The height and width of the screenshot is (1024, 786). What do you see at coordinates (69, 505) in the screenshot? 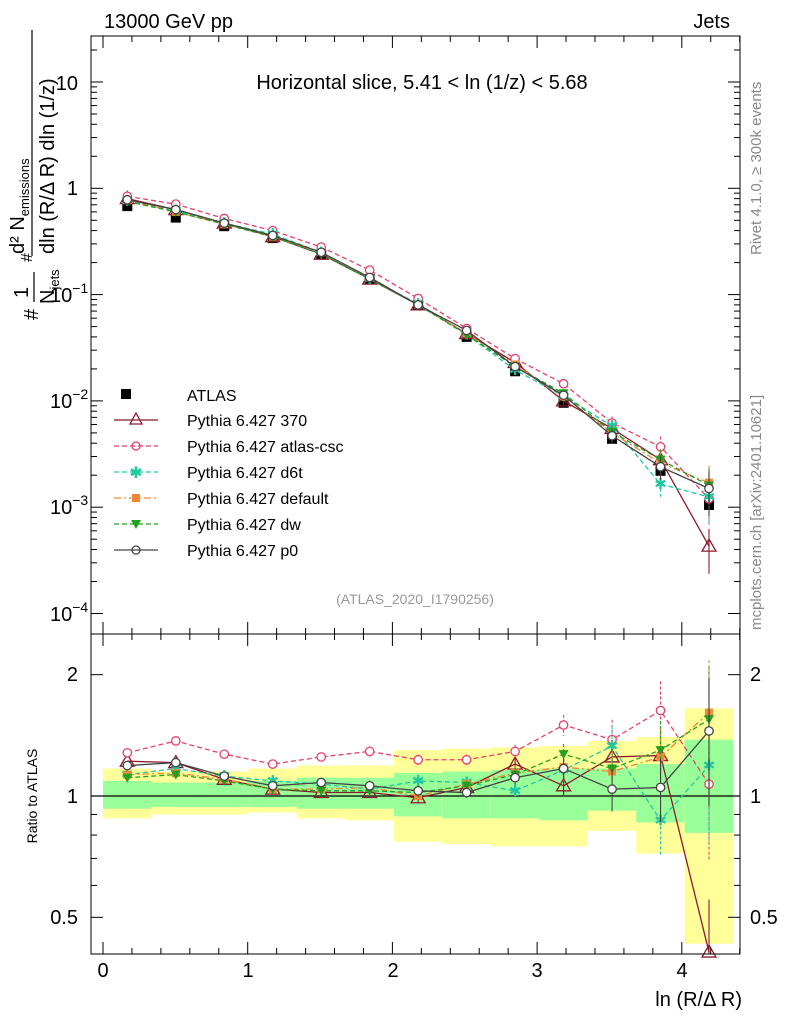
I see `y-tick-label-1e-3: 10⁻³` at bounding box center [69, 505].